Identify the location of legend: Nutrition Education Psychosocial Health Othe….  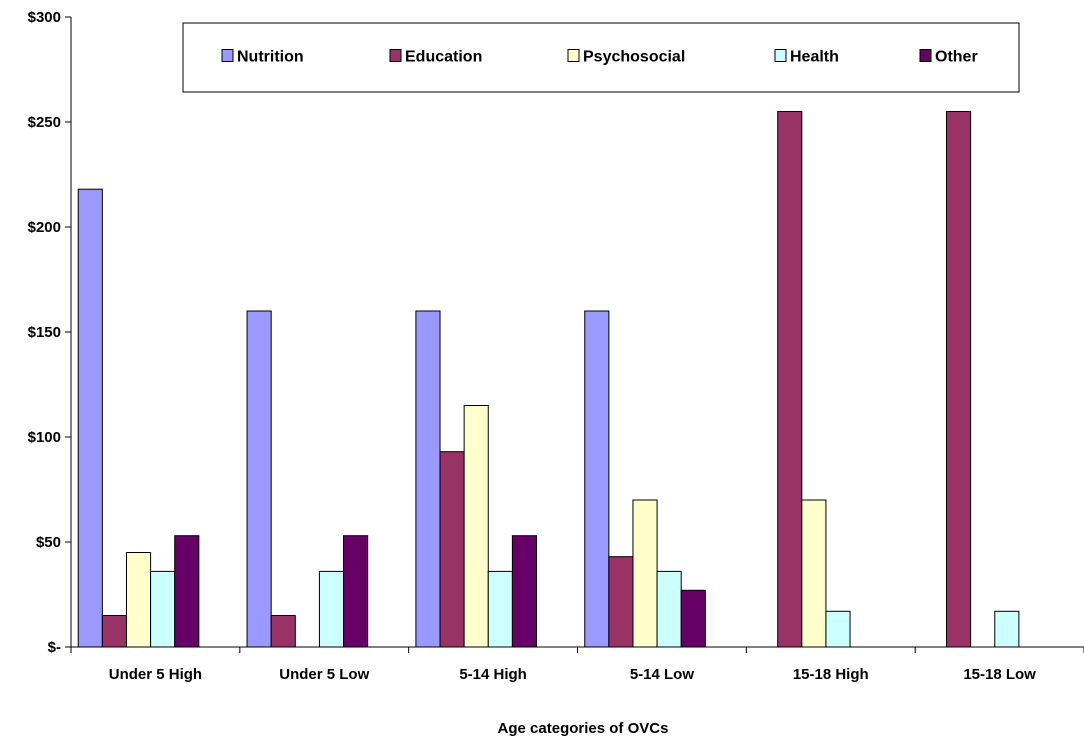
(601, 57).